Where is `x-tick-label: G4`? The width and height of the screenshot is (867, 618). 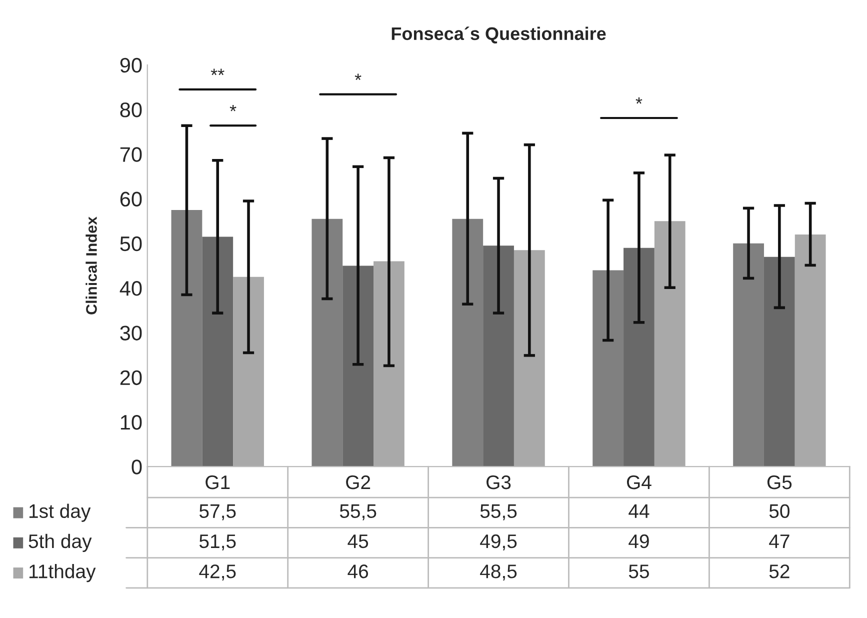
x-tick-label: G4 is located at coordinates (639, 482).